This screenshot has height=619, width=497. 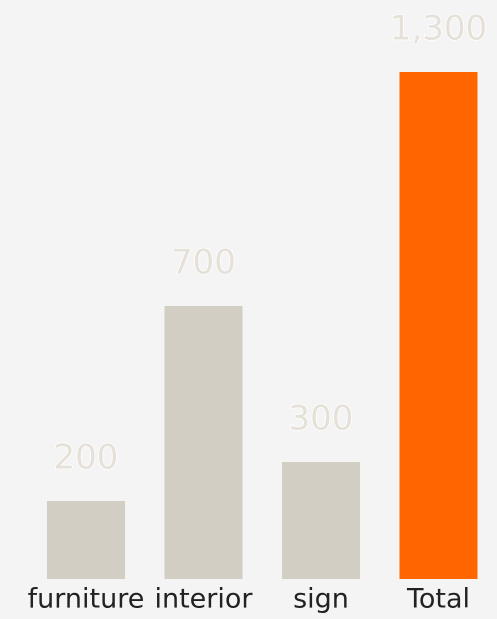 I want to click on x-tick-label: sign, so click(x=321, y=599).